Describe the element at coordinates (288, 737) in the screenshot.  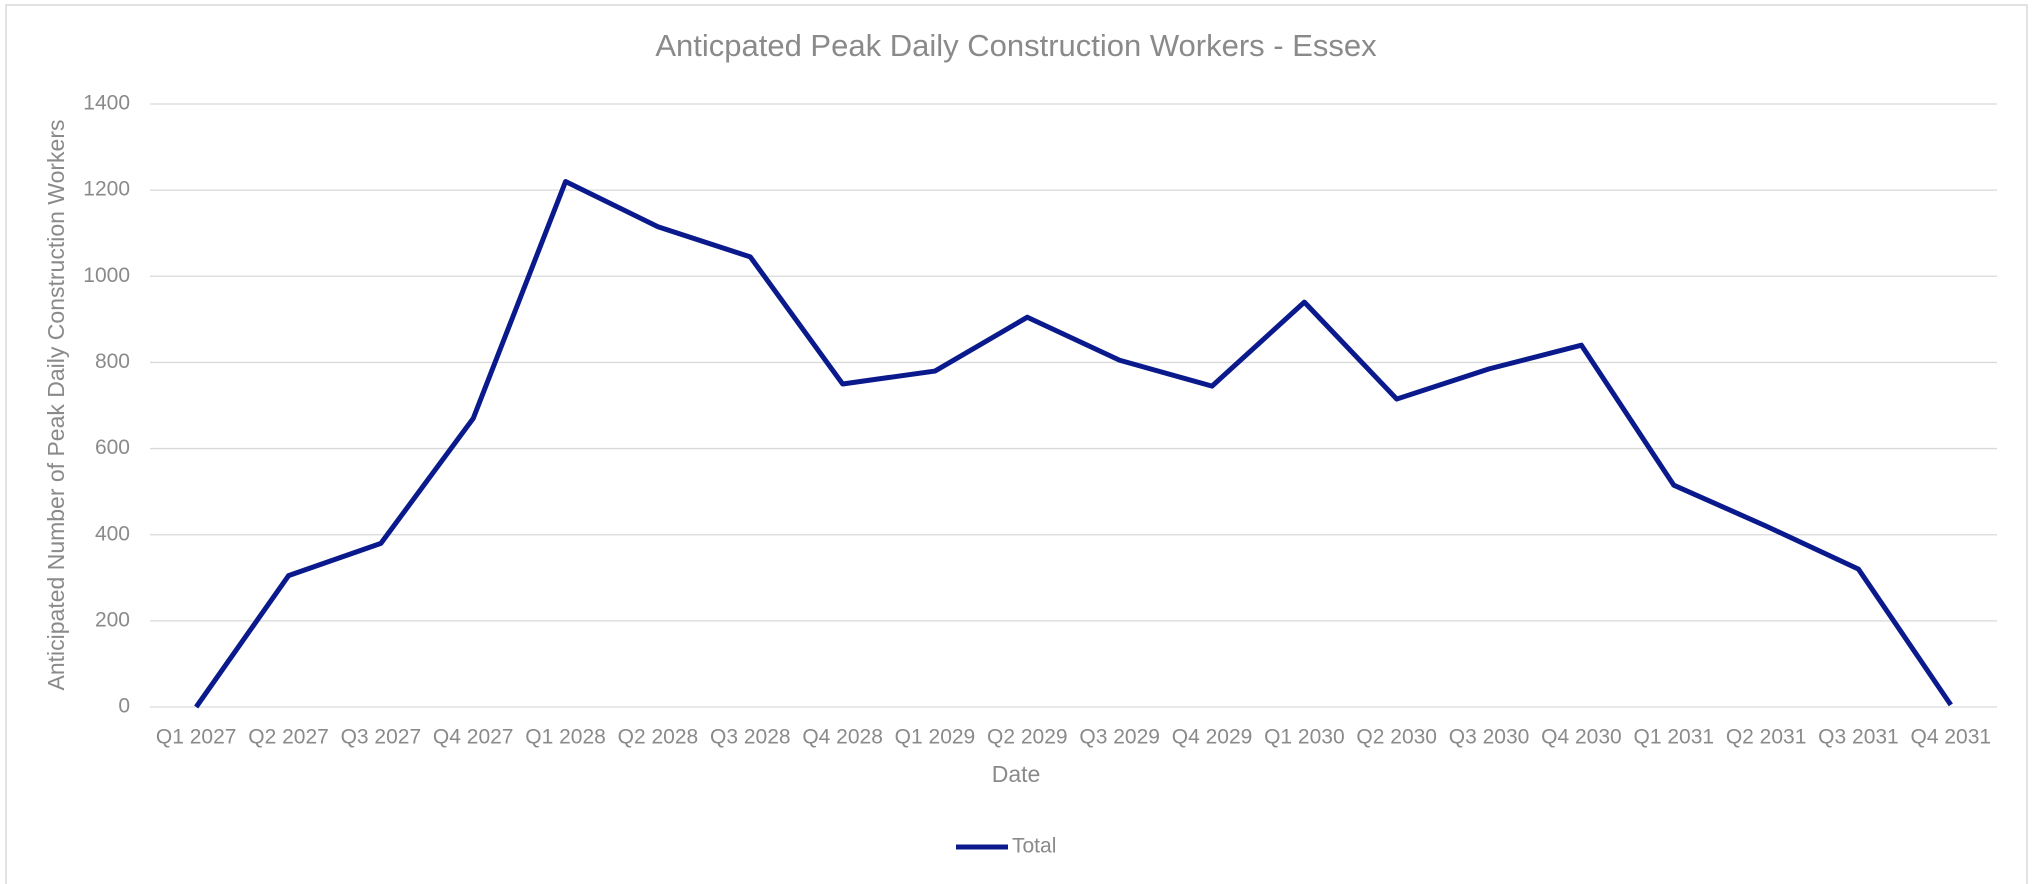
I see `x-tick-label: Q2 2027` at that location.